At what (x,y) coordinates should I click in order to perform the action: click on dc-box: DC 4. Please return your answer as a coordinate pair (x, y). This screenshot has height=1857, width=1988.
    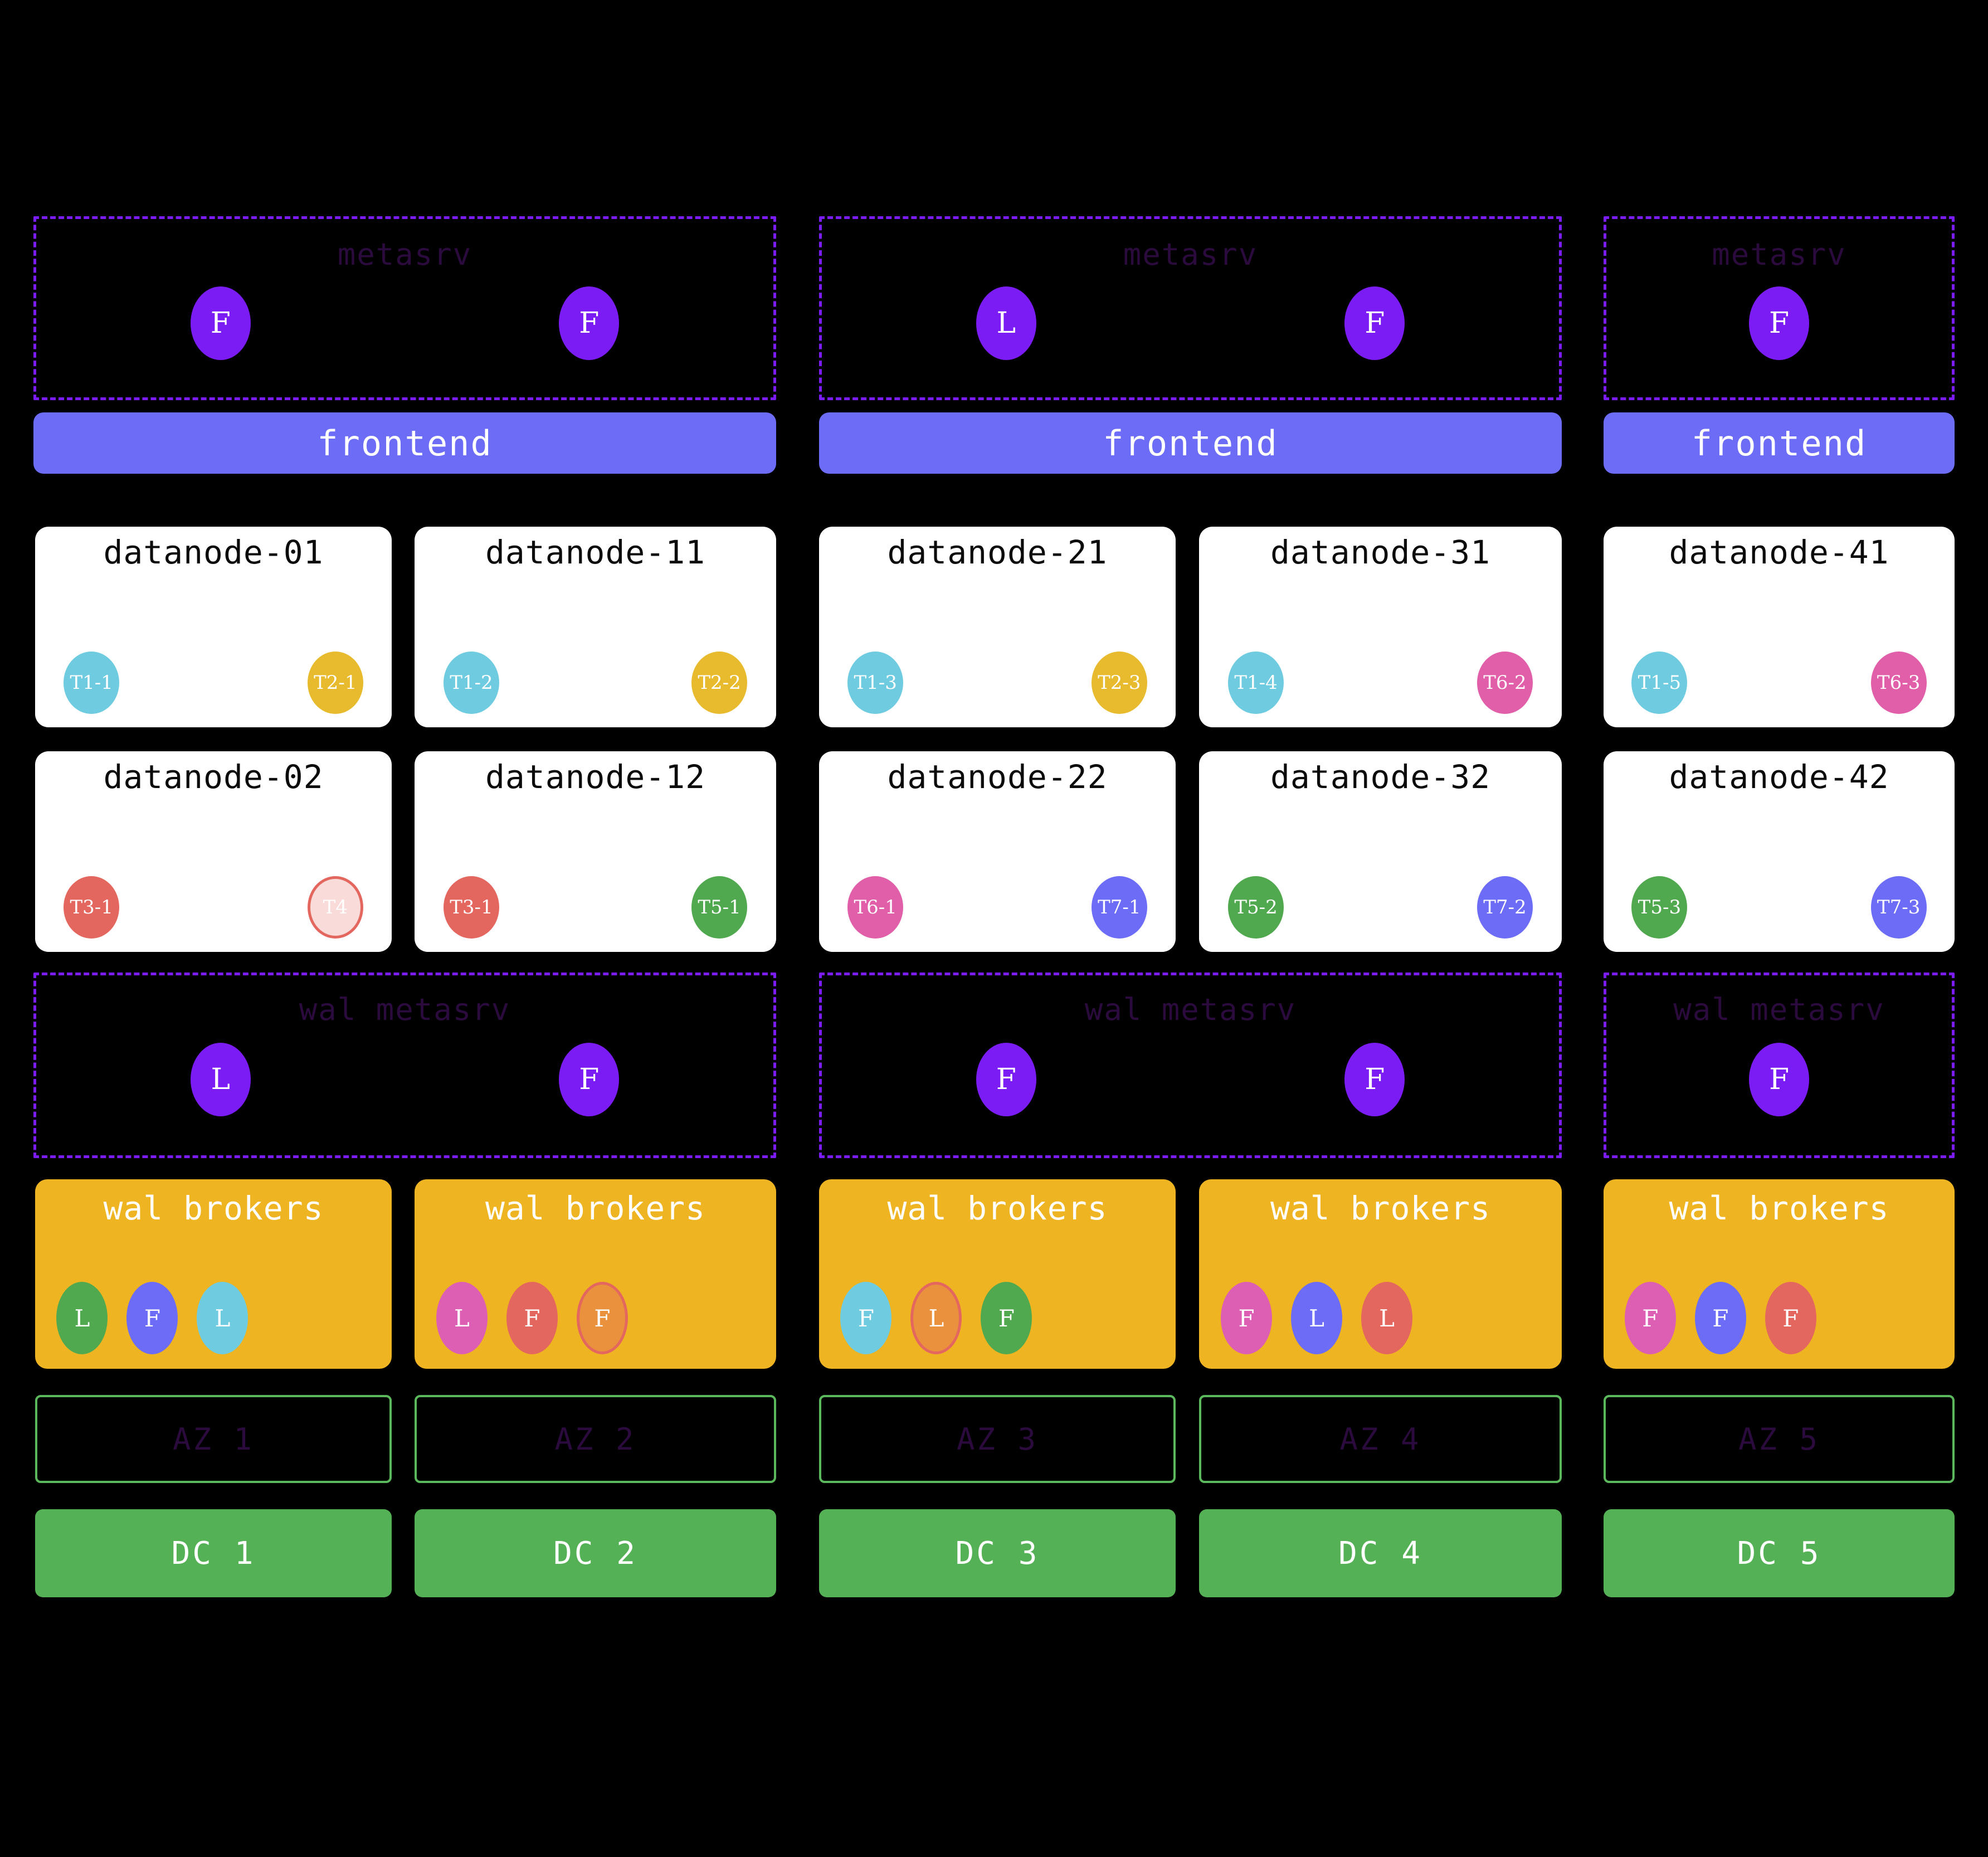
    Looking at the image, I should click on (1380, 1553).